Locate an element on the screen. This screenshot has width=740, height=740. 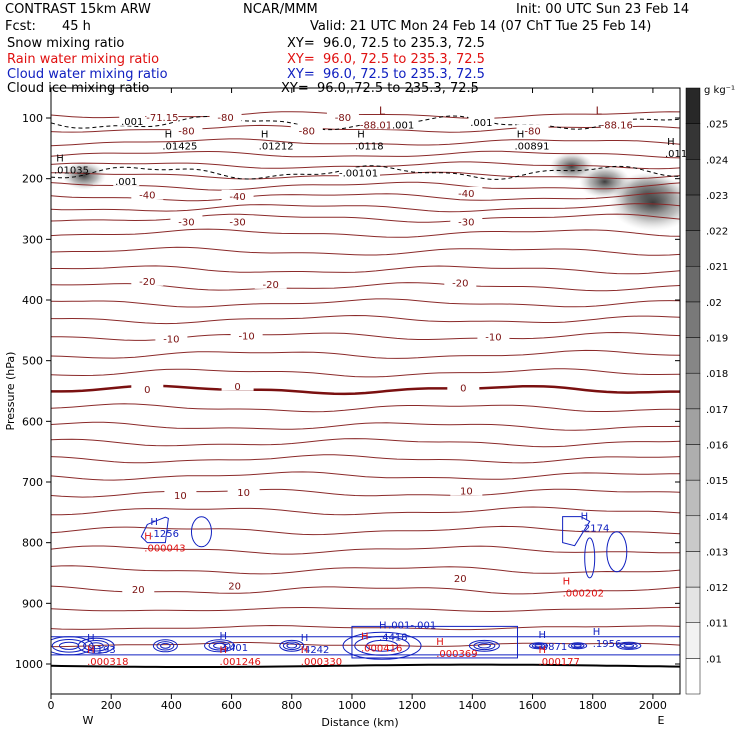
cloud-water-max-value: .4242 is located at coordinates (315, 650).